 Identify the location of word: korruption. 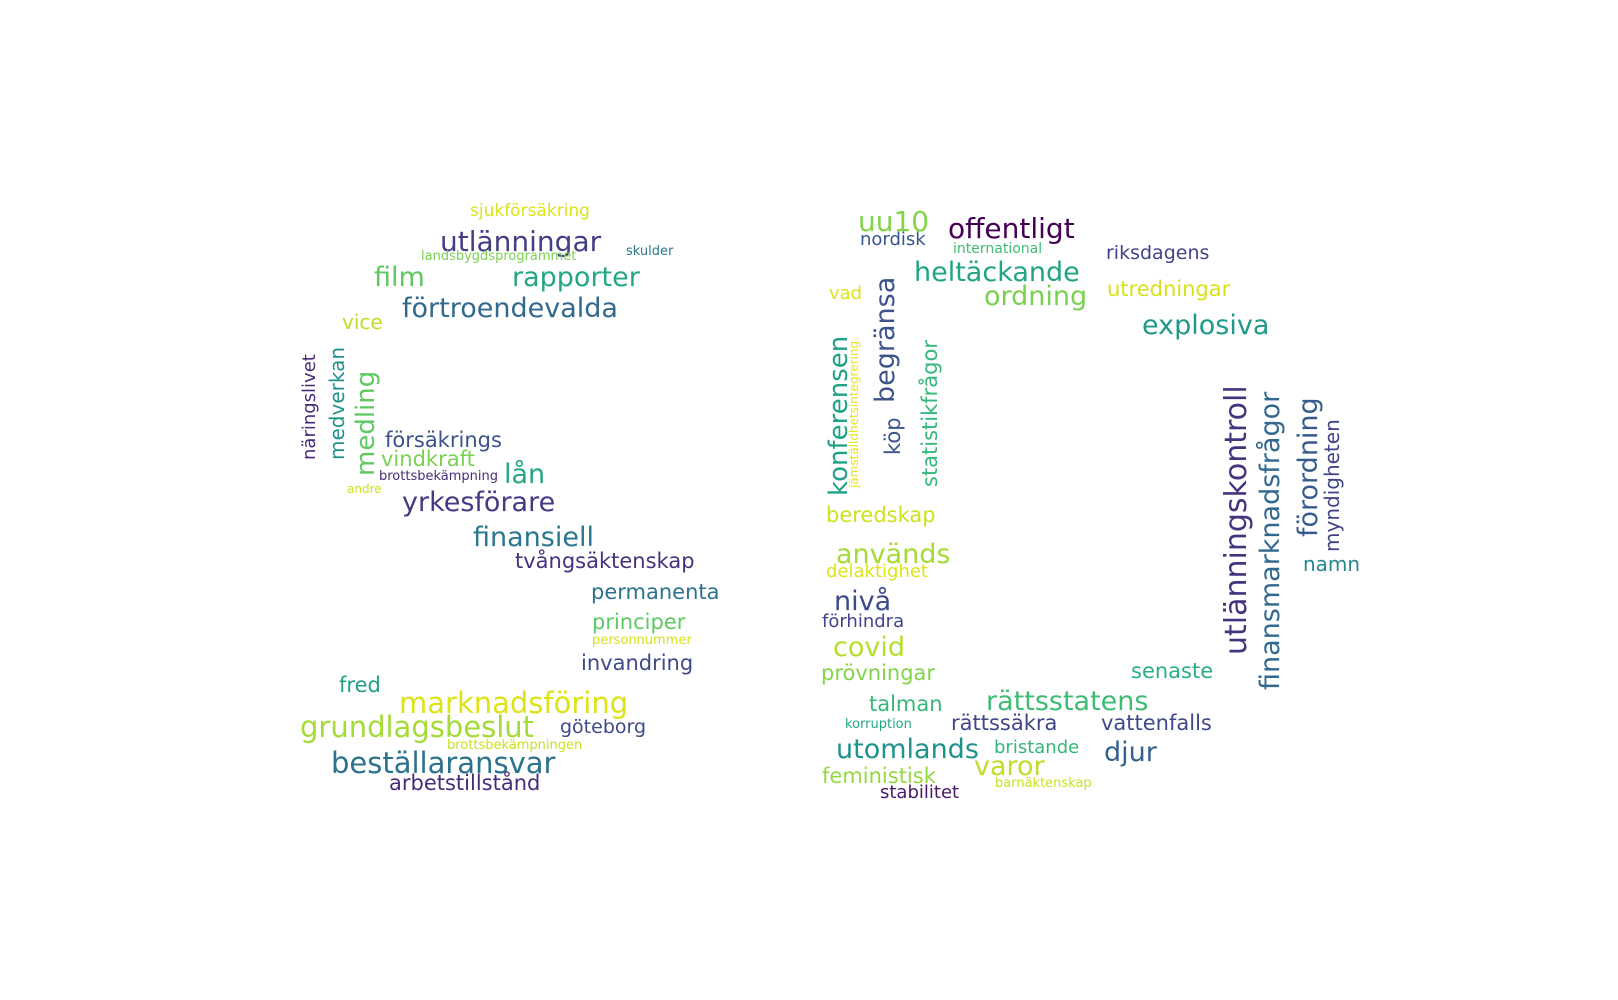
(878, 724).